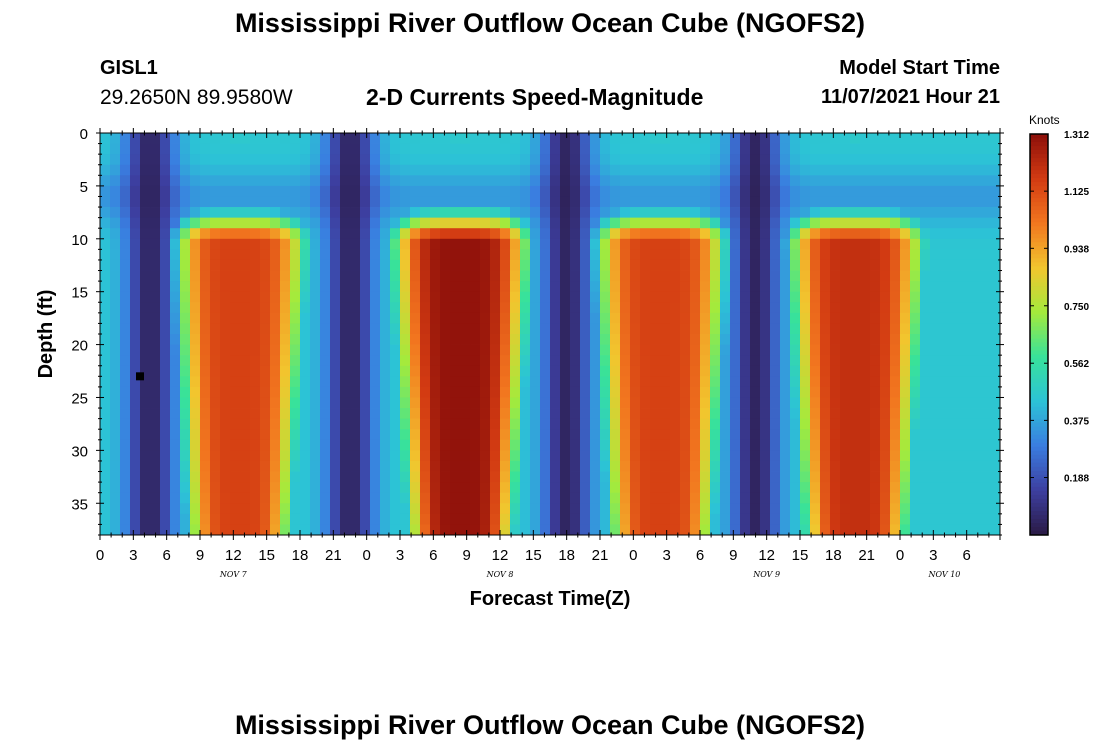  I want to click on colorbar-unit-label: Knots, so click(1044, 120).